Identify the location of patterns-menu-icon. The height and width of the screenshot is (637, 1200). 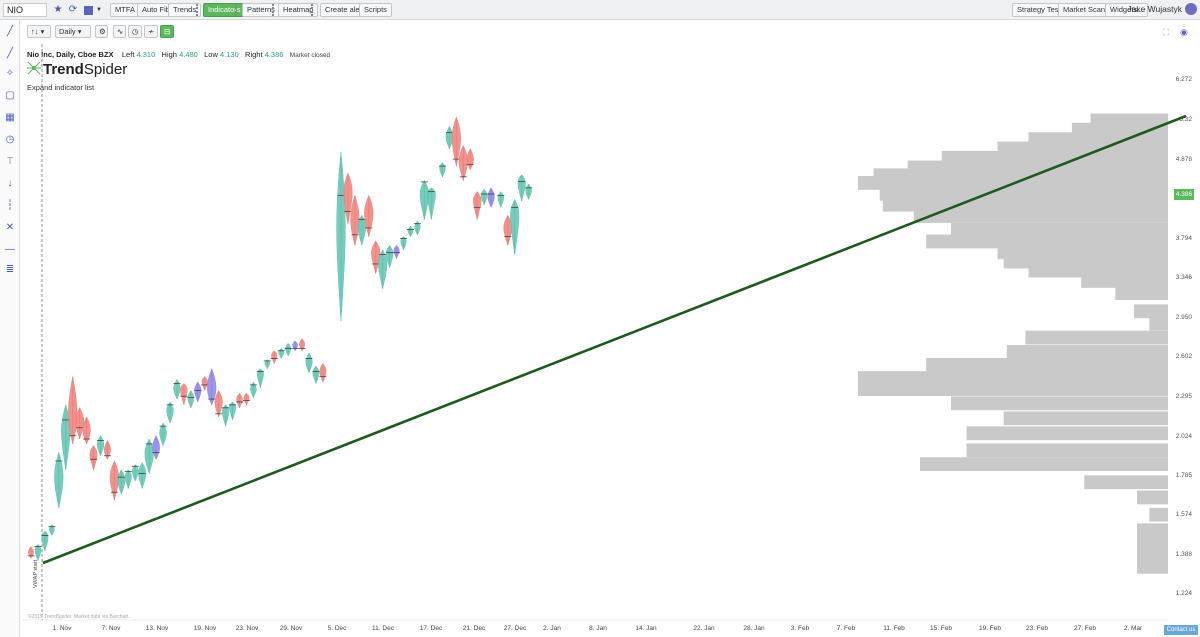
(273, 10).